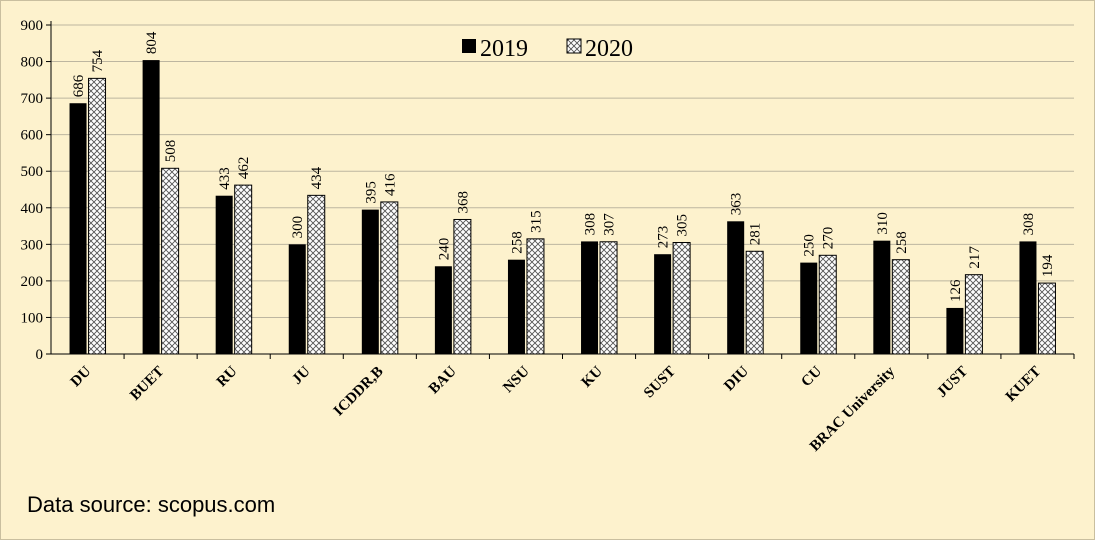 The height and width of the screenshot is (540, 1095). Describe the element at coordinates (301, 375) in the screenshot. I see `x-tick-label: JU` at that location.